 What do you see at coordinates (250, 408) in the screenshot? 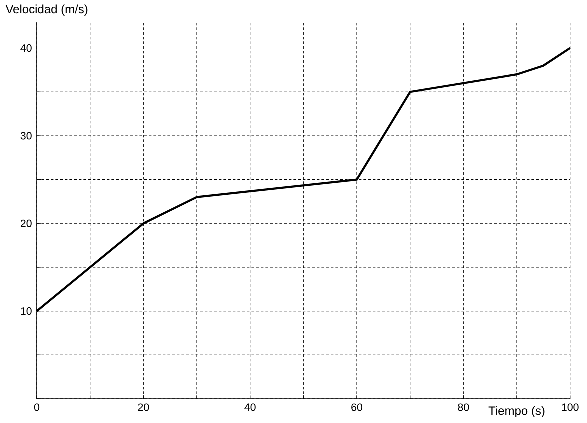
I see `x-tick-label: 40` at bounding box center [250, 408].